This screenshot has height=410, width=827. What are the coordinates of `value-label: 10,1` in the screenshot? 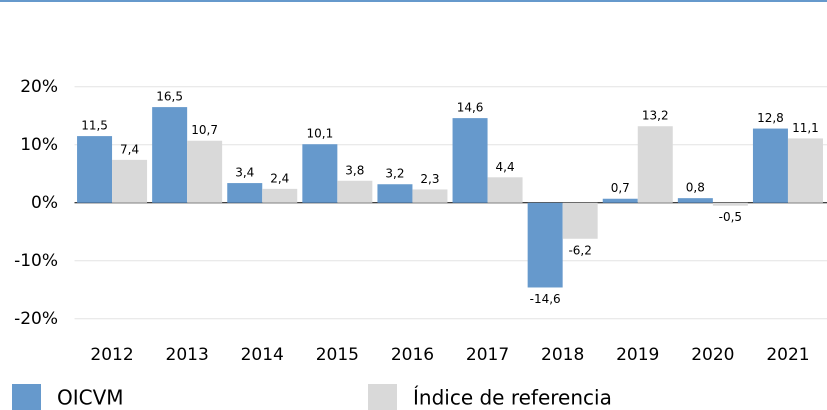 It's located at (319, 134).